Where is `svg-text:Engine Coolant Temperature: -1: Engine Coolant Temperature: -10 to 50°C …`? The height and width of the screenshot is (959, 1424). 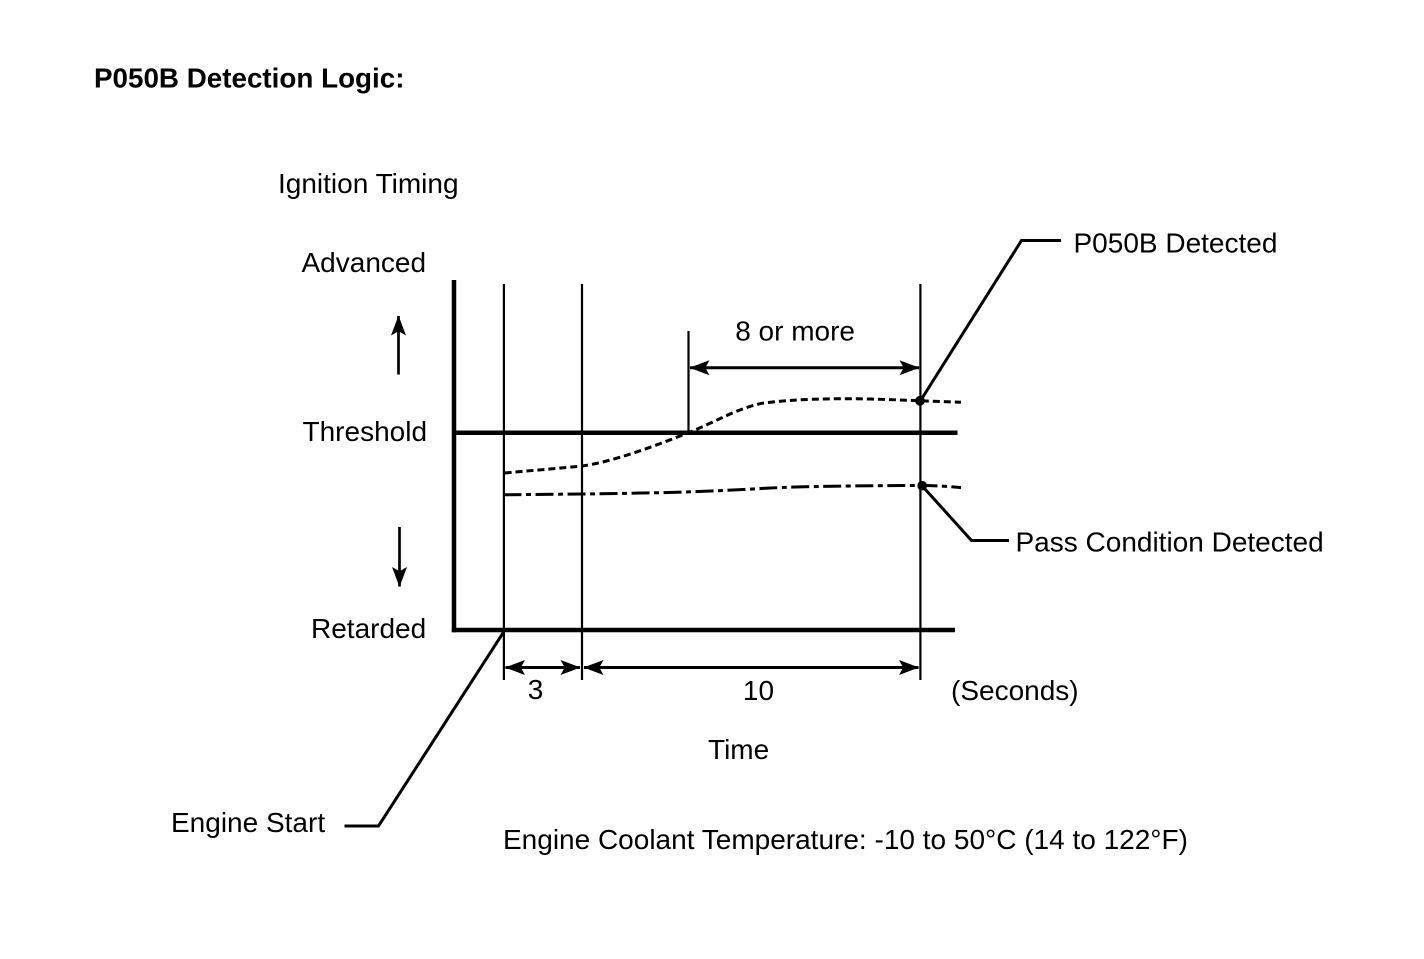
svg-text:Engine Coolant Temperature: -1: Engine Coolant Temperature: -10 to 50°C … is located at coordinates (845, 839).